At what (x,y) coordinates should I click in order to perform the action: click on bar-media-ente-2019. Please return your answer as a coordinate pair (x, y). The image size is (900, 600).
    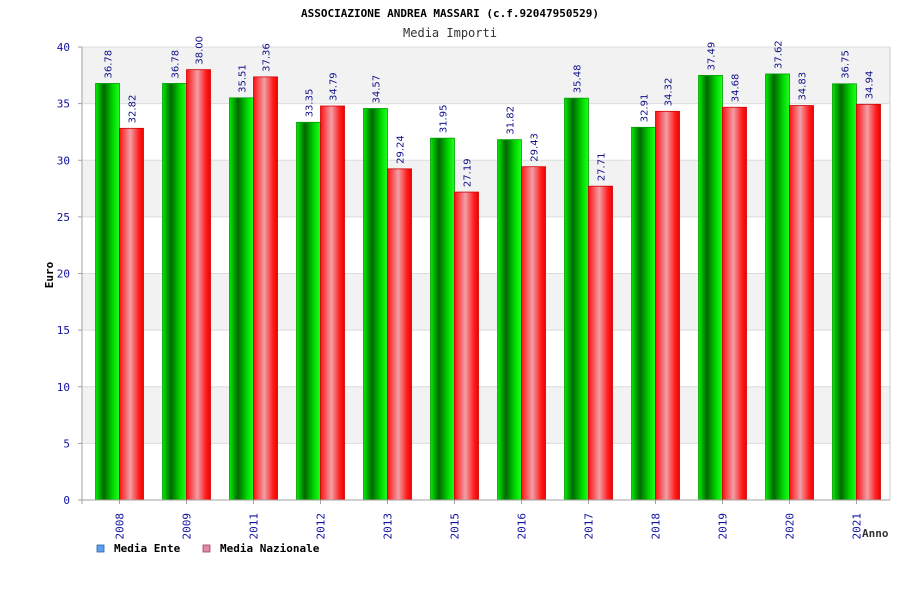
    Looking at the image, I should click on (710, 288).